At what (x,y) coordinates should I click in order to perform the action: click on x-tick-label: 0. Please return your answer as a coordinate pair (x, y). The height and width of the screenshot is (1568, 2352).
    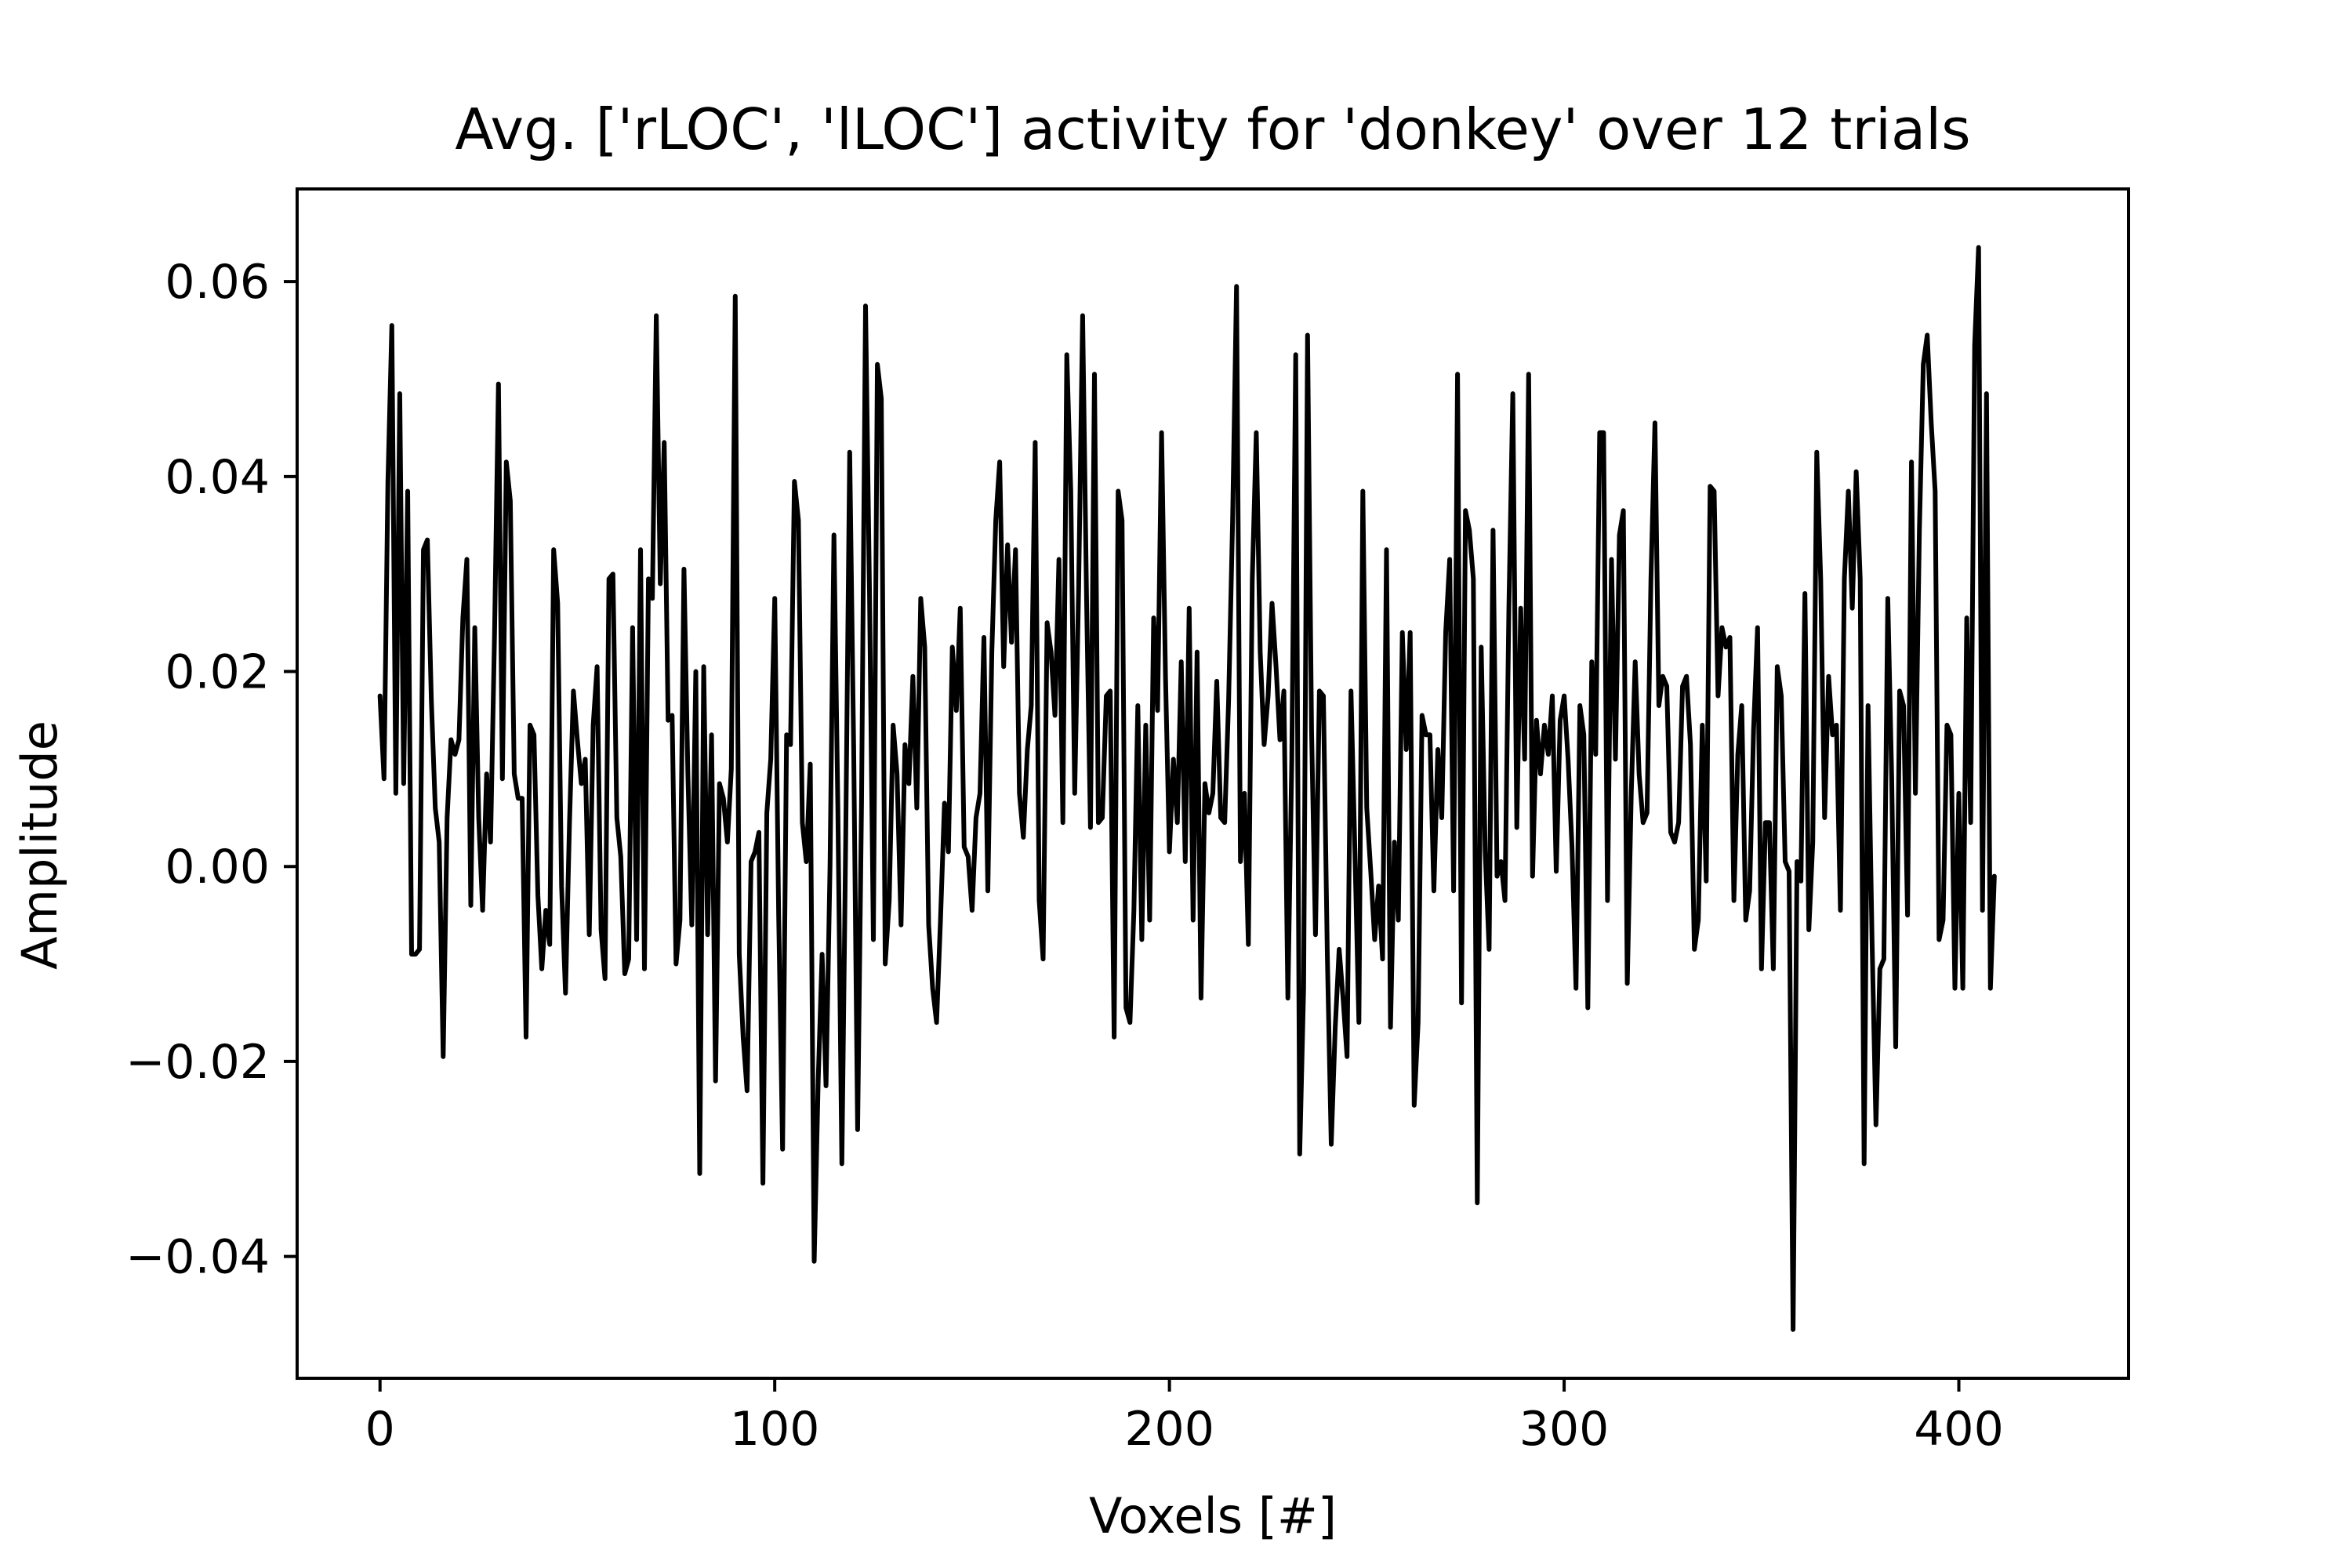
    Looking at the image, I should click on (380, 1429).